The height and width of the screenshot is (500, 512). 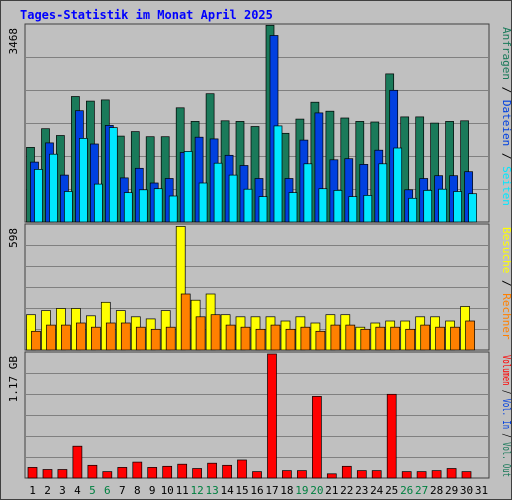 What do you see at coordinates (436, 490) in the screenshot?
I see `x-tick-label-day-28: 28` at bounding box center [436, 490].